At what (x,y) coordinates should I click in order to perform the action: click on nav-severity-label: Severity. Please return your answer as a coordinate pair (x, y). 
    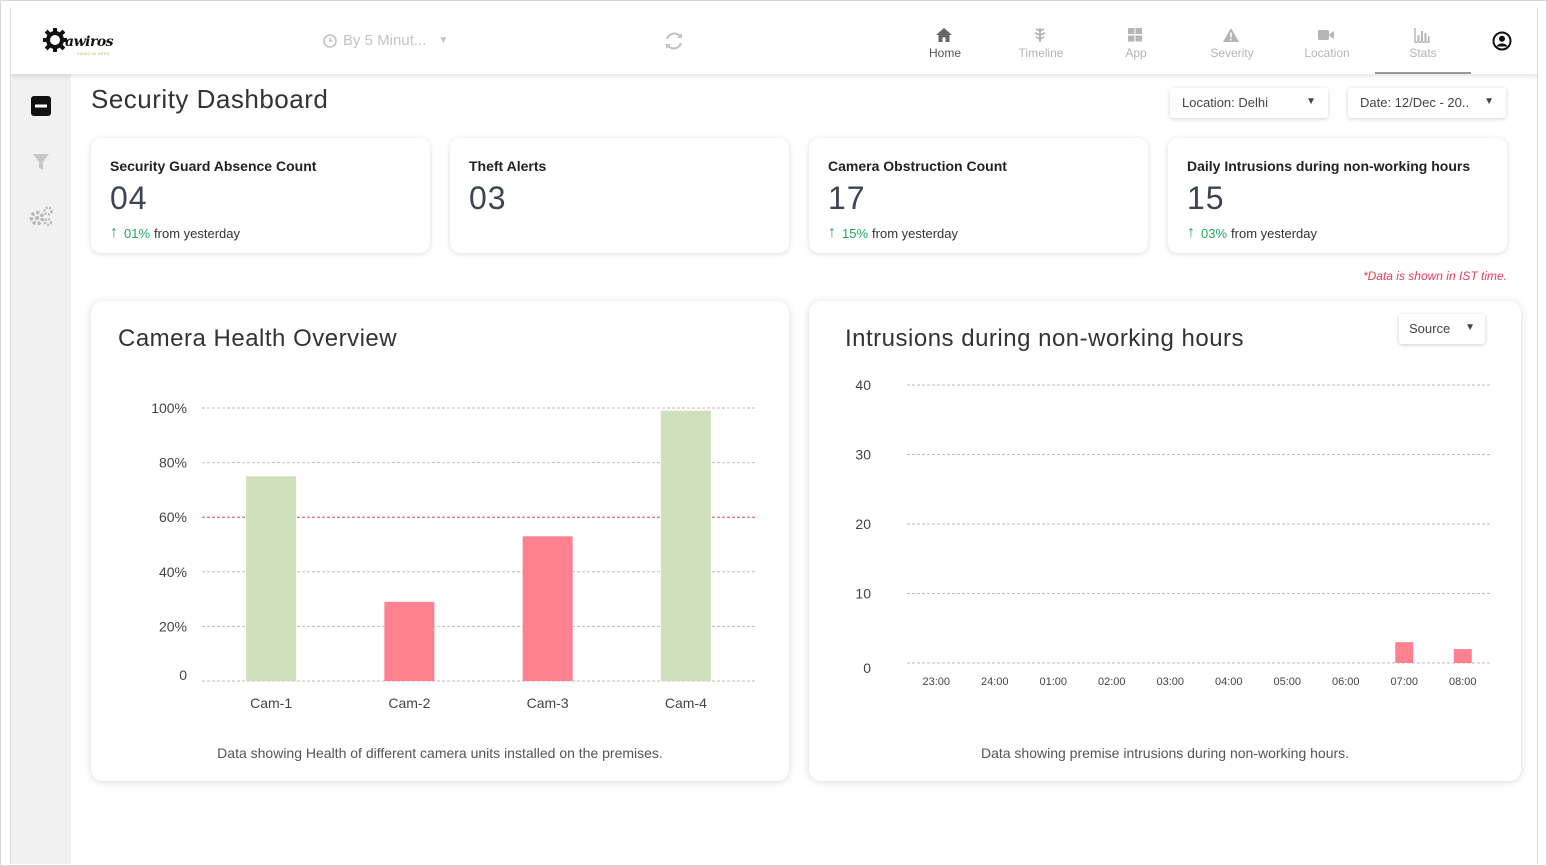
    Looking at the image, I should click on (1232, 53).